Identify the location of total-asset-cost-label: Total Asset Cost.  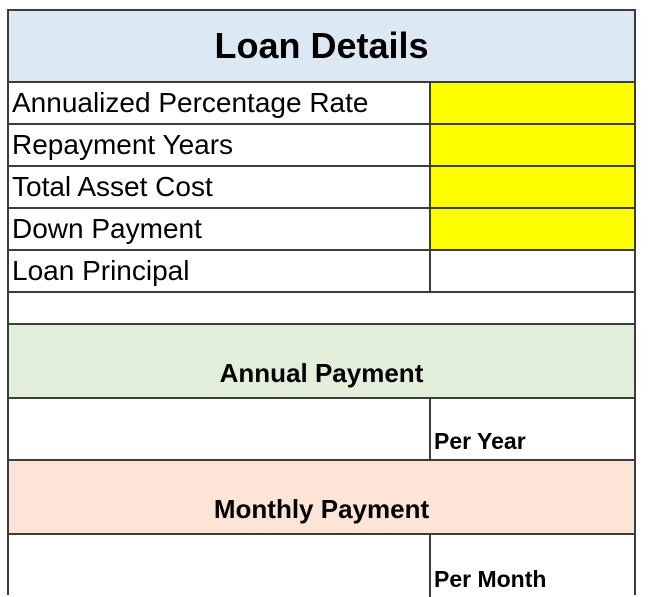
(220, 187).